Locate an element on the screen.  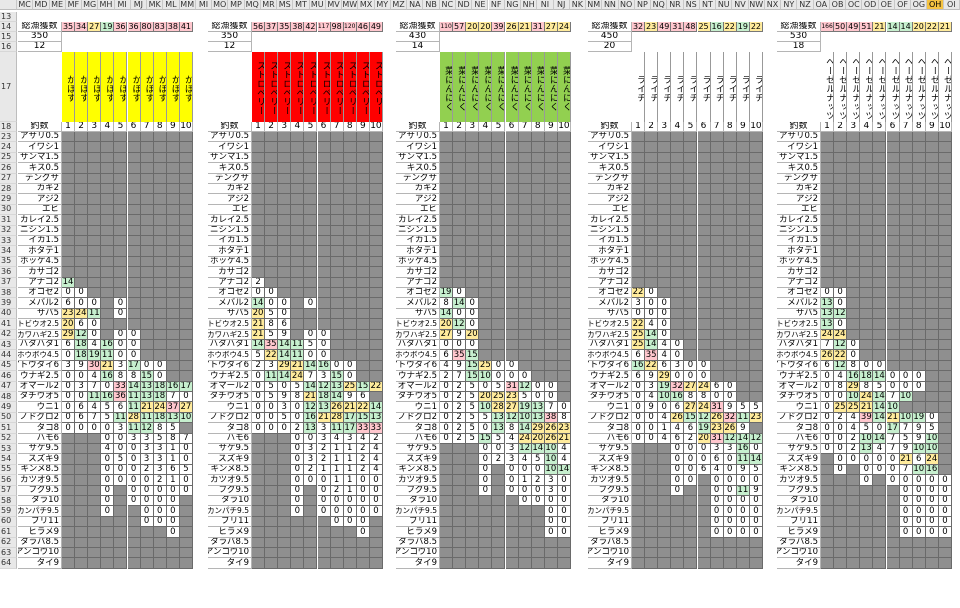
data-cell: 1 is located at coordinates (173, 449).